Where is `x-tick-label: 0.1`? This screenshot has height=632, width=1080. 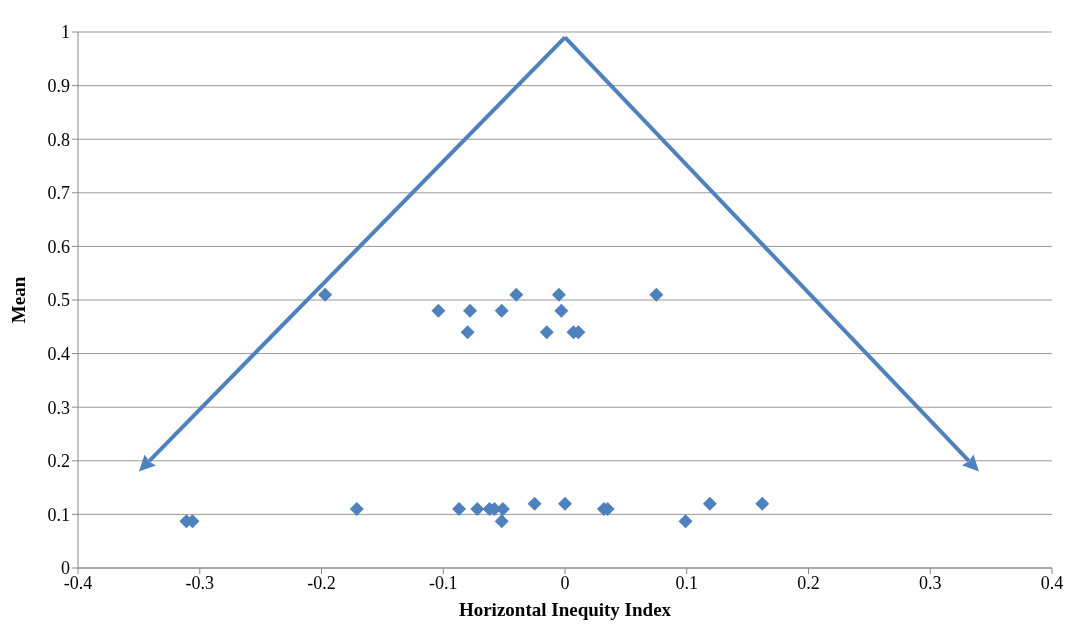
x-tick-label: 0.1 is located at coordinates (686, 582).